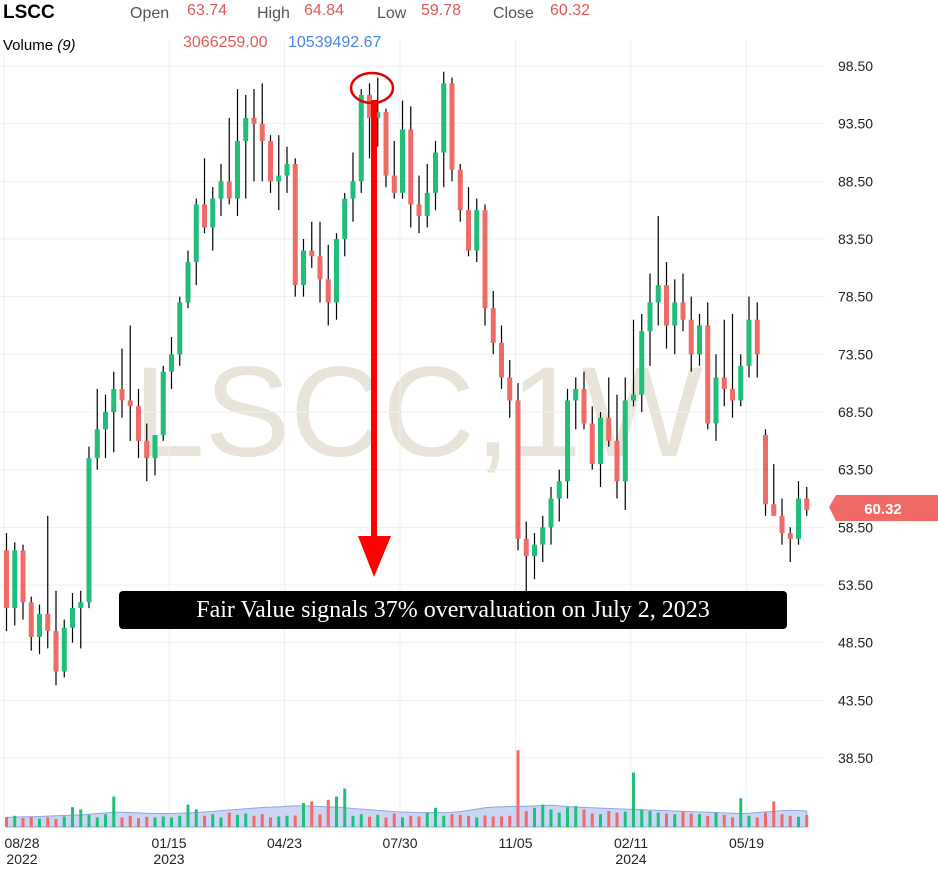  What do you see at coordinates (150, 13) in the screenshot?
I see `open-label: Open` at bounding box center [150, 13].